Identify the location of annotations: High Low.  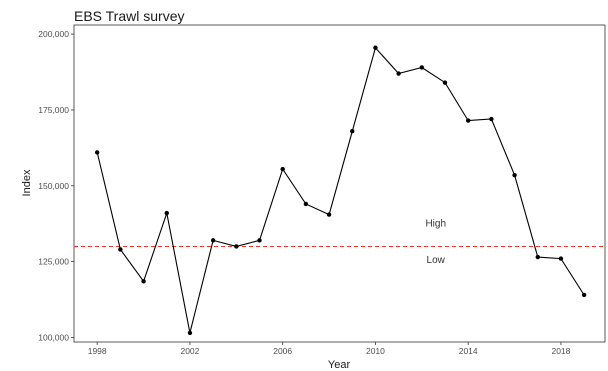
(435, 242).